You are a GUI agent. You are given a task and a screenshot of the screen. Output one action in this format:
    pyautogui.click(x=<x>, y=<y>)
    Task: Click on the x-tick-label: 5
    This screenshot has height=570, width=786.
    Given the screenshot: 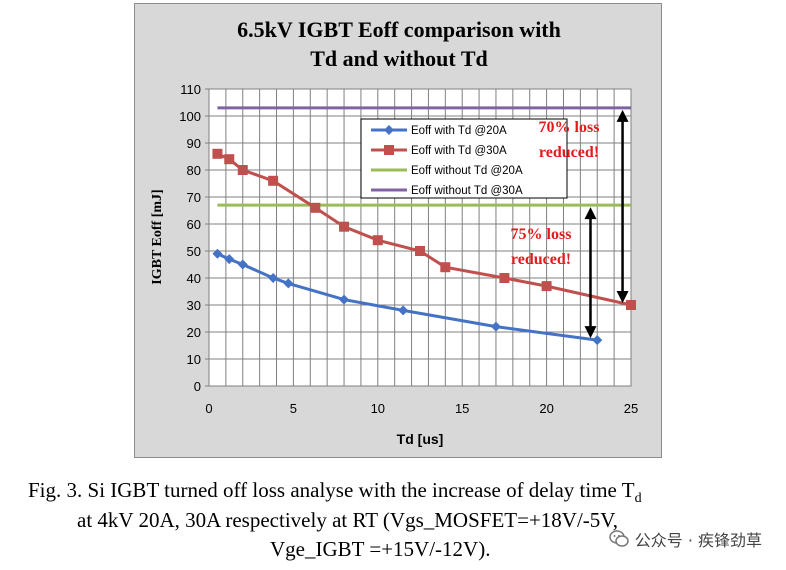 What is the action you would take?
    pyautogui.click(x=293, y=408)
    